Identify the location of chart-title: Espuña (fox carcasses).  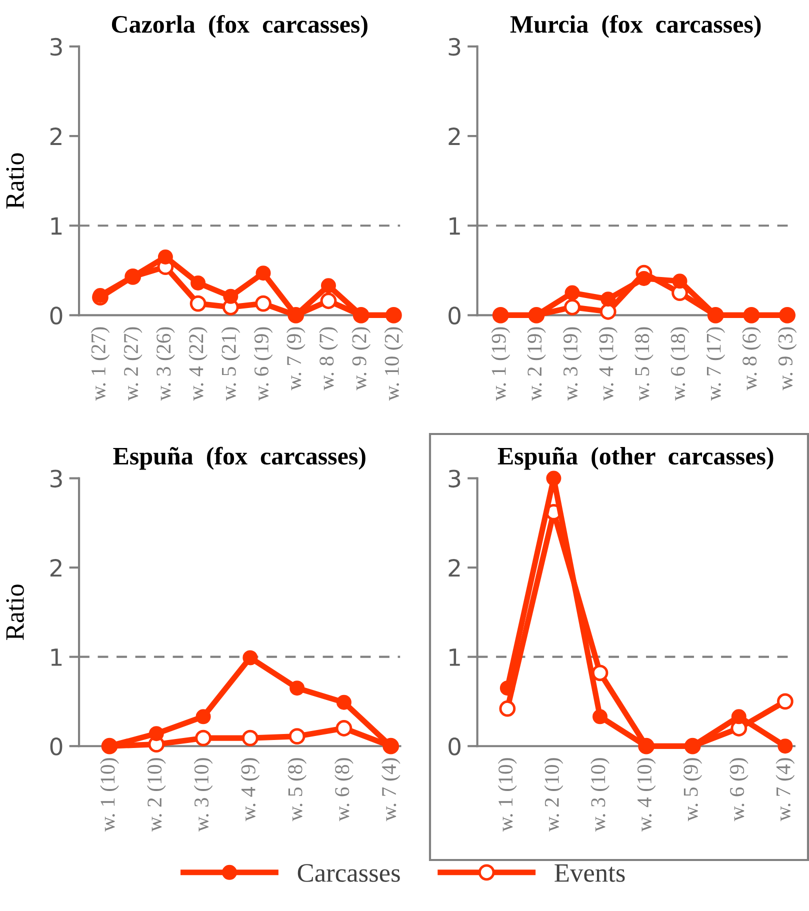
(239, 458).